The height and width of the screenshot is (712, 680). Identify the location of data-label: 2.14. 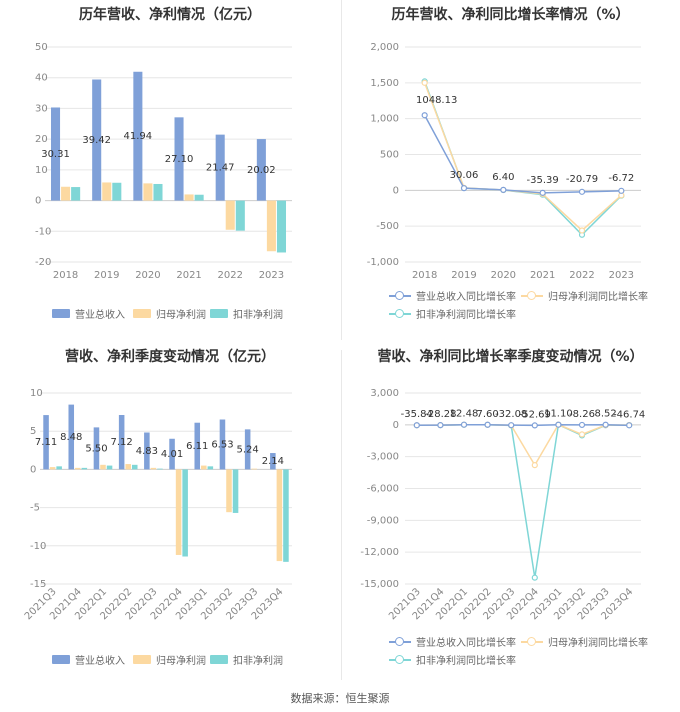
(273, 461).